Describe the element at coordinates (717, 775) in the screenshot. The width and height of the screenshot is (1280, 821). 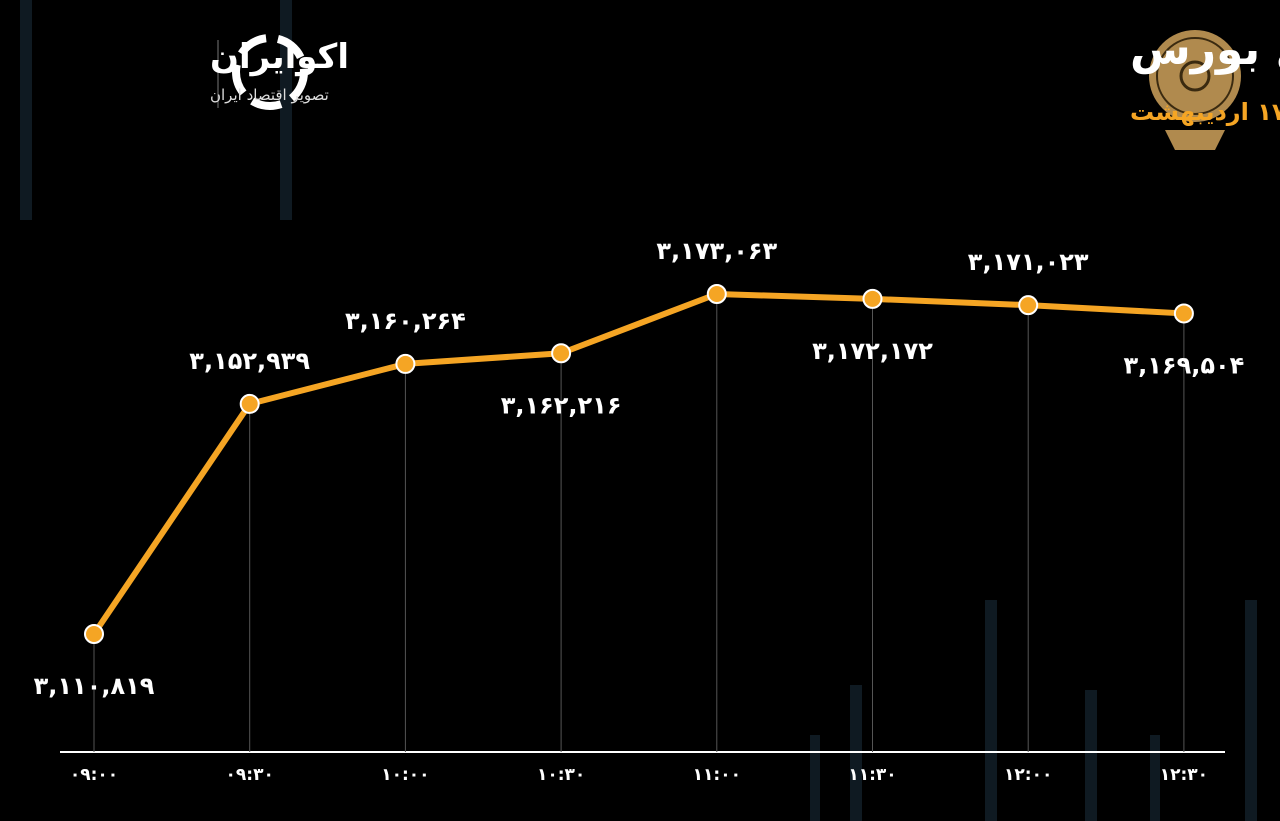
I see `x-tick-label: ۱۱:۰۰` at that location.